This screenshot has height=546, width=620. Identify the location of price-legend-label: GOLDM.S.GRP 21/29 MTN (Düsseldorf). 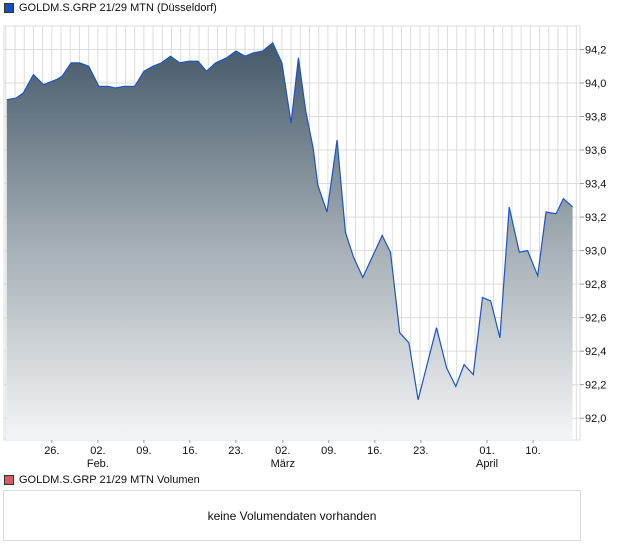
(118, 8).